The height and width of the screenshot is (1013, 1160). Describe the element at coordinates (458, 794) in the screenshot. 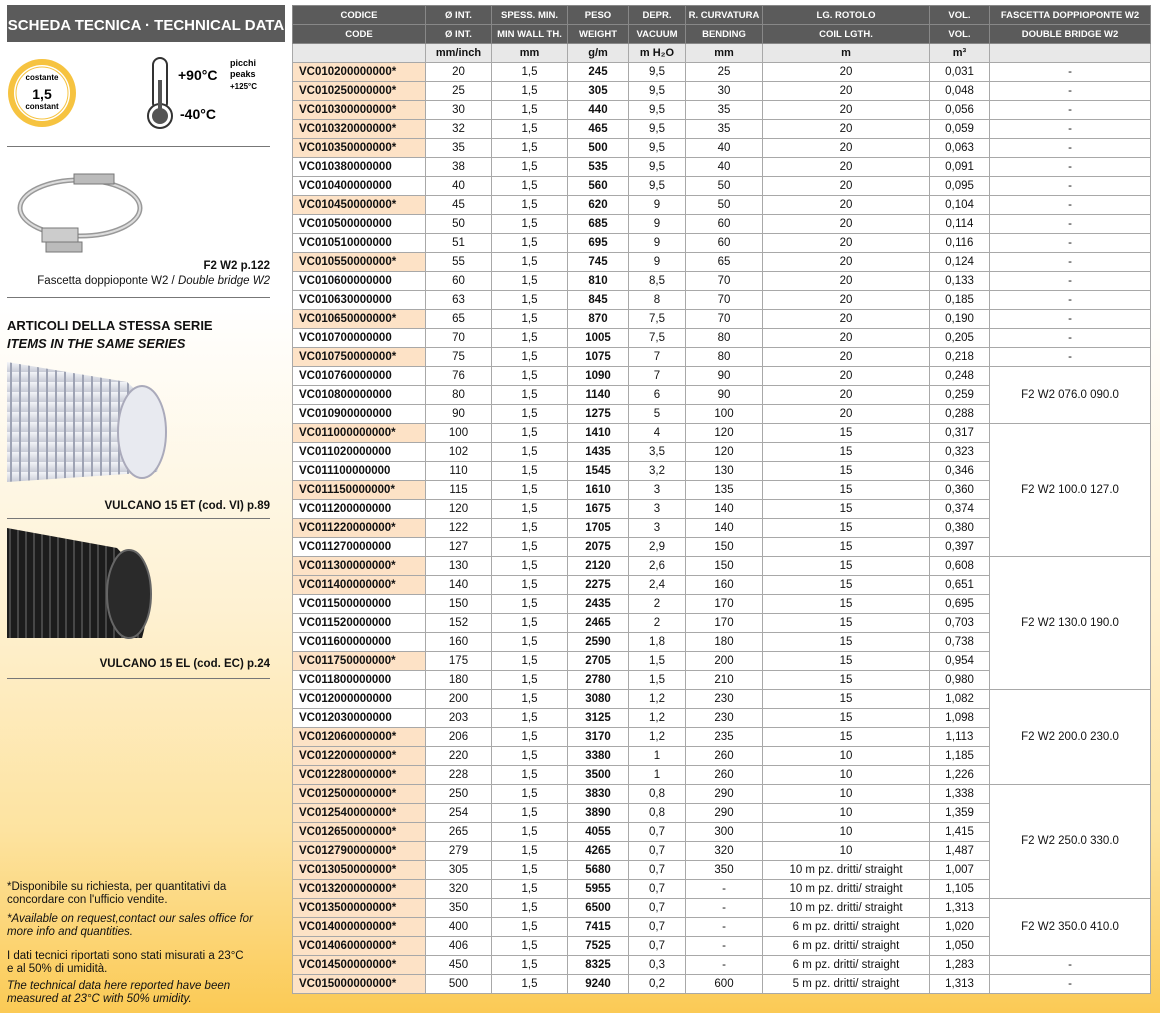

I see `table-cell: 250` at that location.